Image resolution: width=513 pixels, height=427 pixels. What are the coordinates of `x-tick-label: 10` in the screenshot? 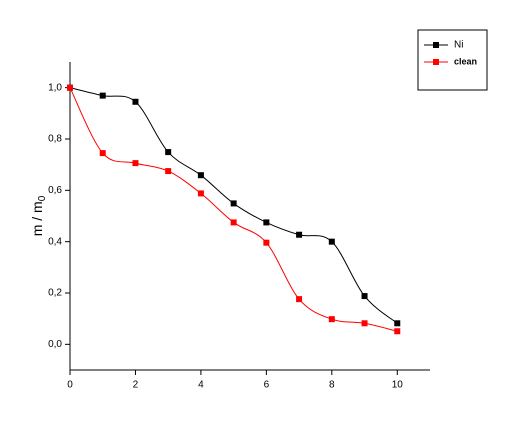 It's located at (398, 385).